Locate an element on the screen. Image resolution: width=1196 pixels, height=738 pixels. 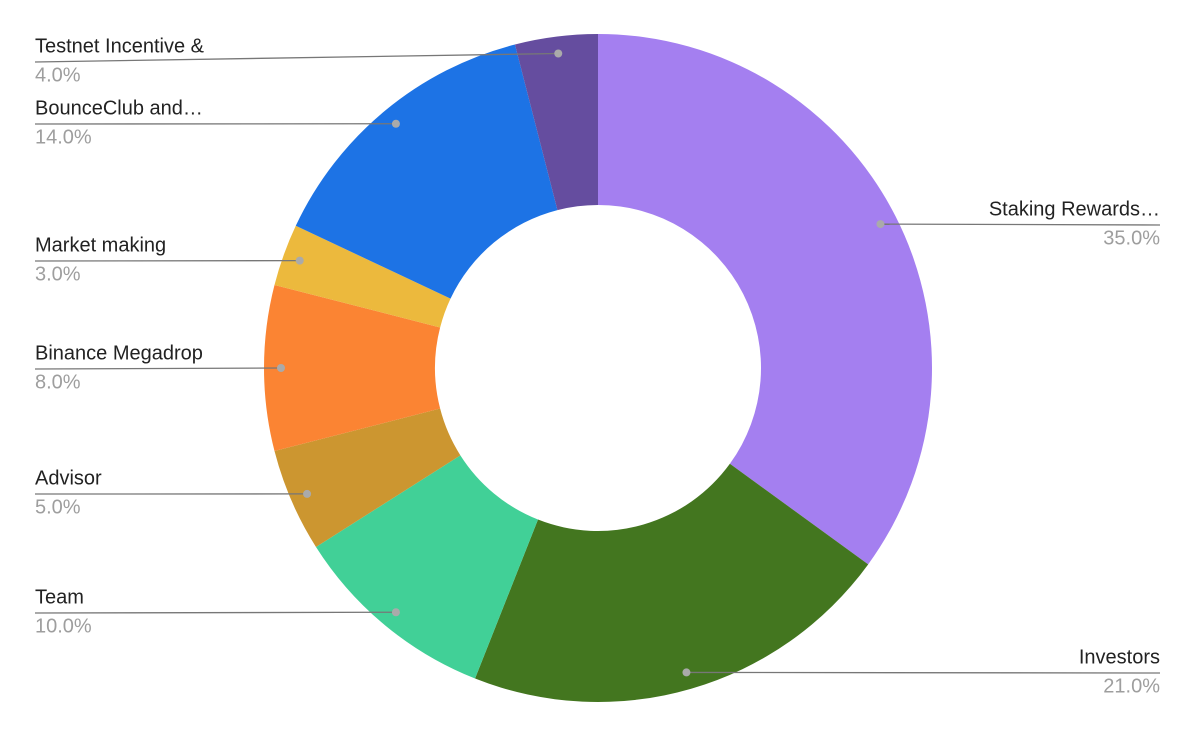
slice-label: Investors is located at coordinates (1119, 657).